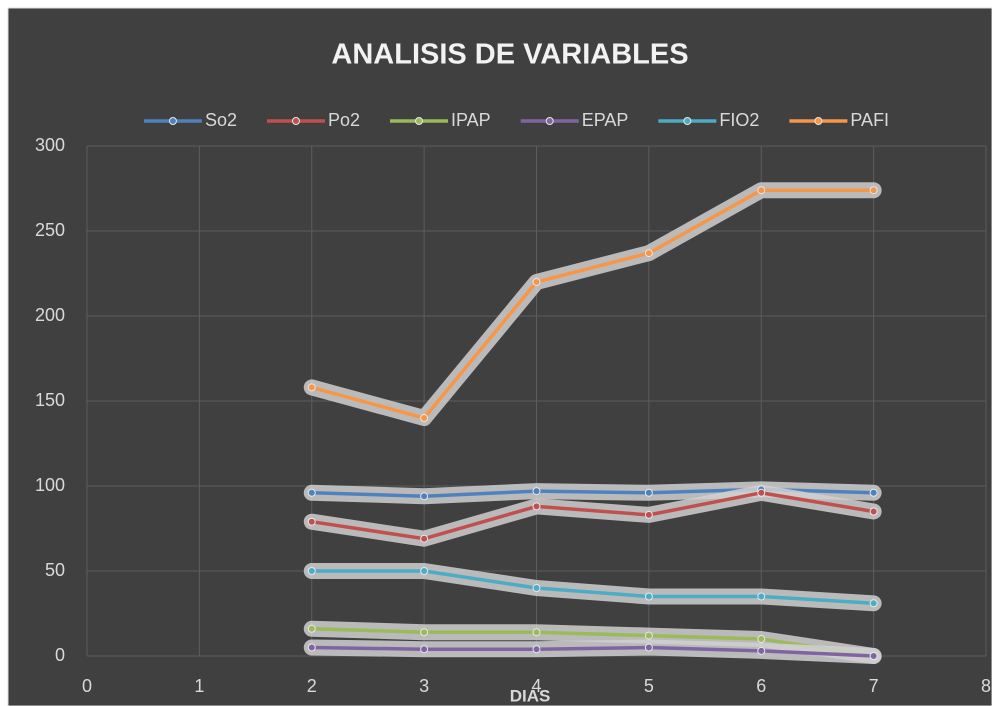  I want to click on x-axis-title: DIAS, so click(530, 695).